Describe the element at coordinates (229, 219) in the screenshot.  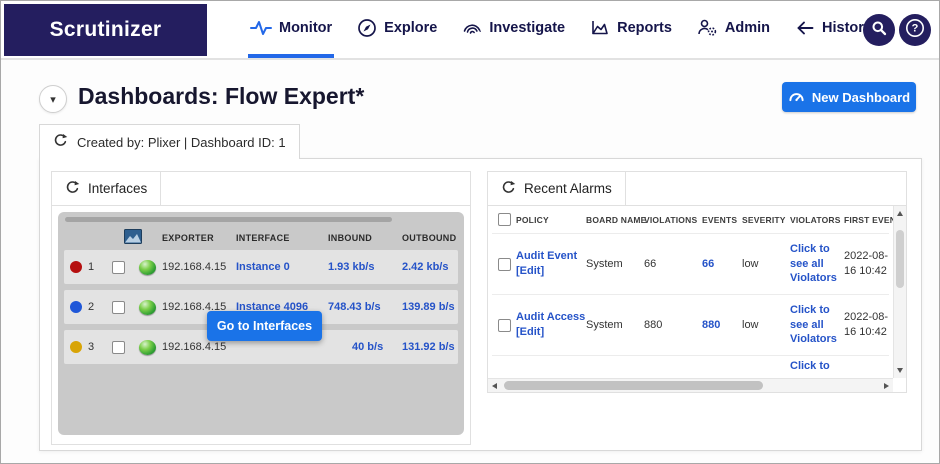
I see `interfaces-horizontal-scrollbar` at that location.